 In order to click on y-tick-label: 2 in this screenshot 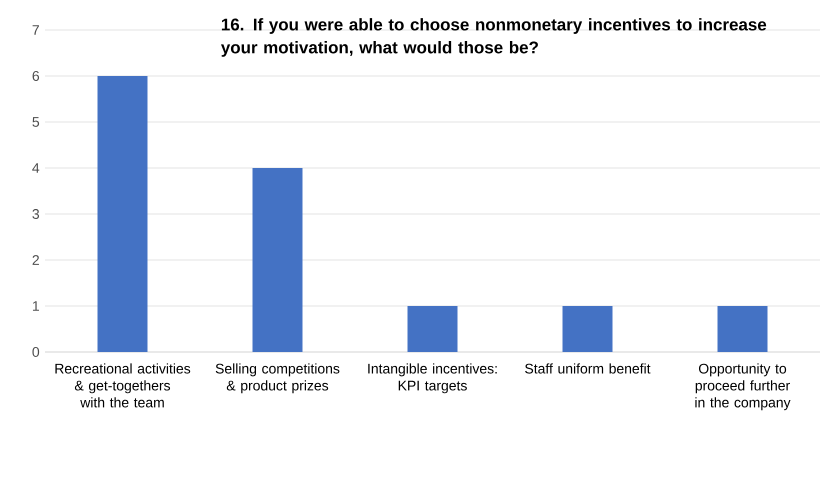, I will do `click(35, 260)`.